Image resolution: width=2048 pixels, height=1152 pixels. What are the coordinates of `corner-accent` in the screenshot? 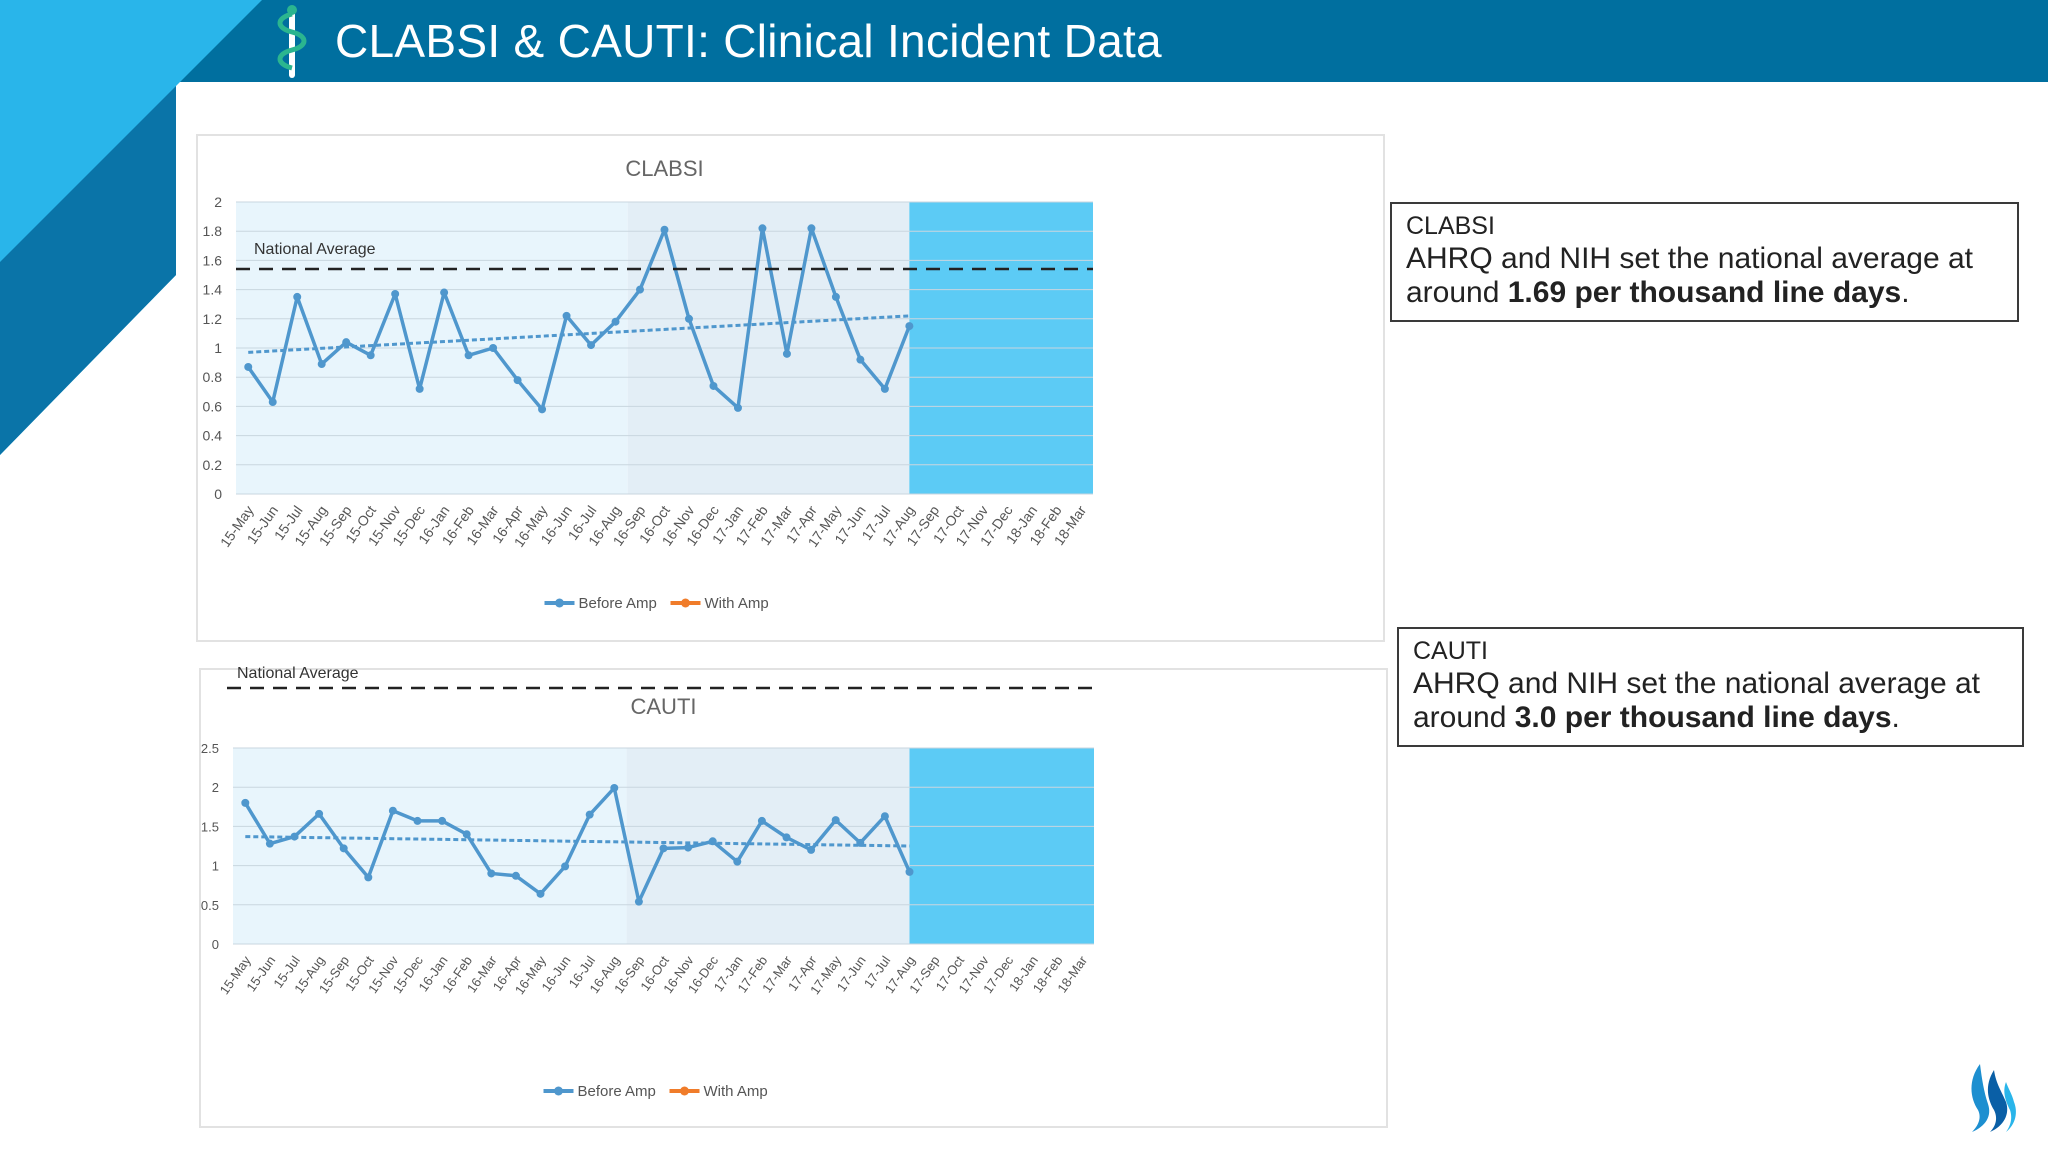 It's located at (131, 235).